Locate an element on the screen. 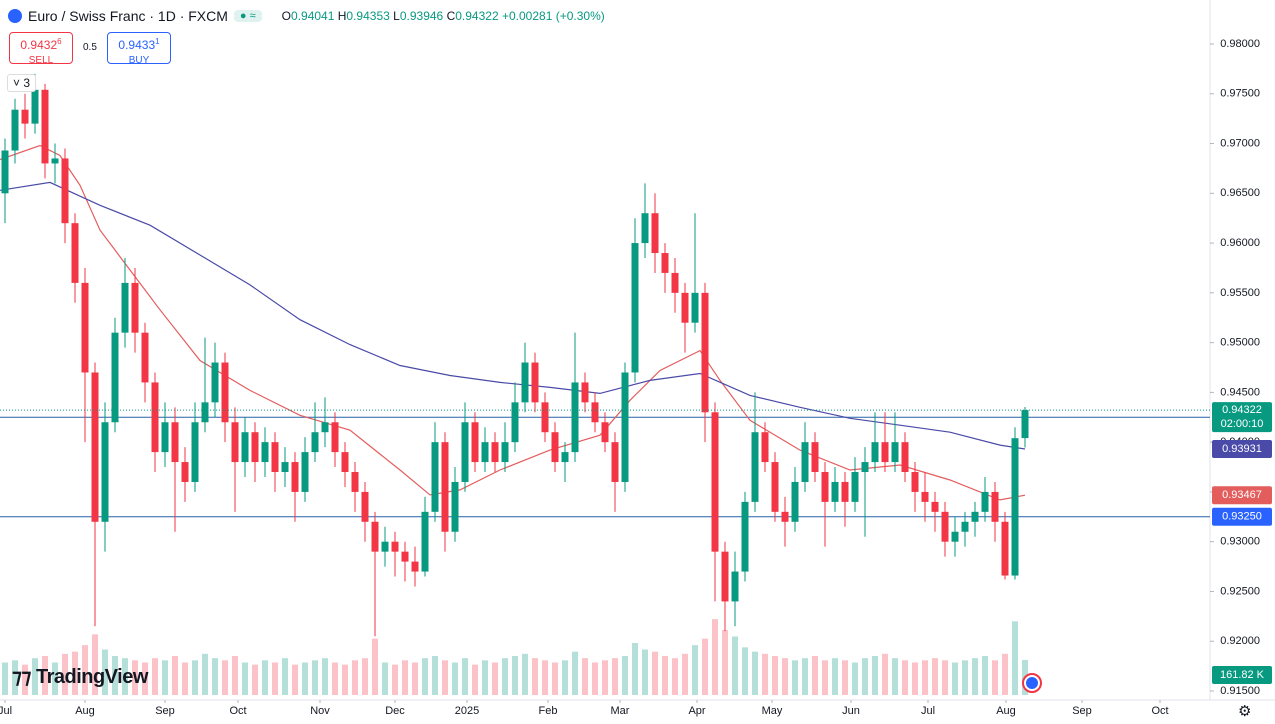 The height and width of the screenshot is (724, 1275). c-value: 0.94322 is located at coordinates (477, 16).